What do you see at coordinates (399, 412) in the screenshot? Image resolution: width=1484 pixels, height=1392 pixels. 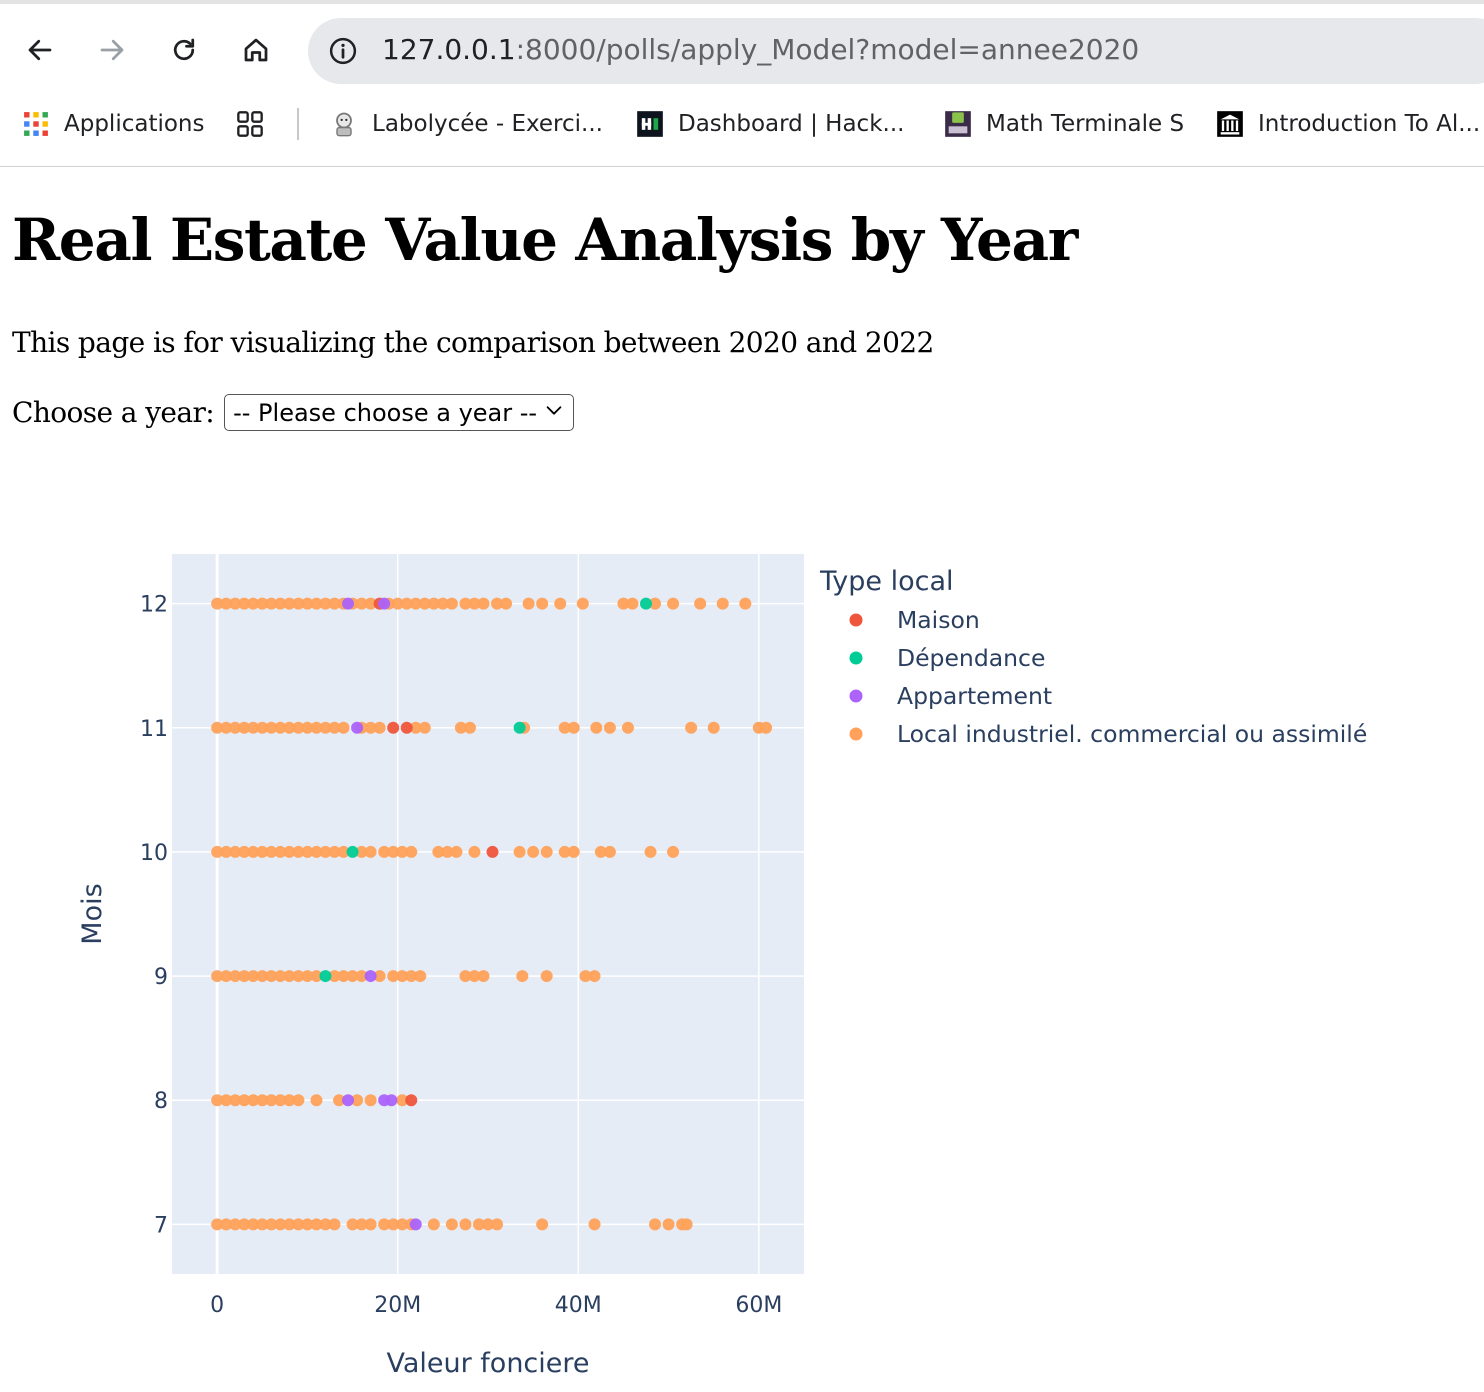 I see `year-select: -- Please choose a year --` at bounding box center [399, 412].